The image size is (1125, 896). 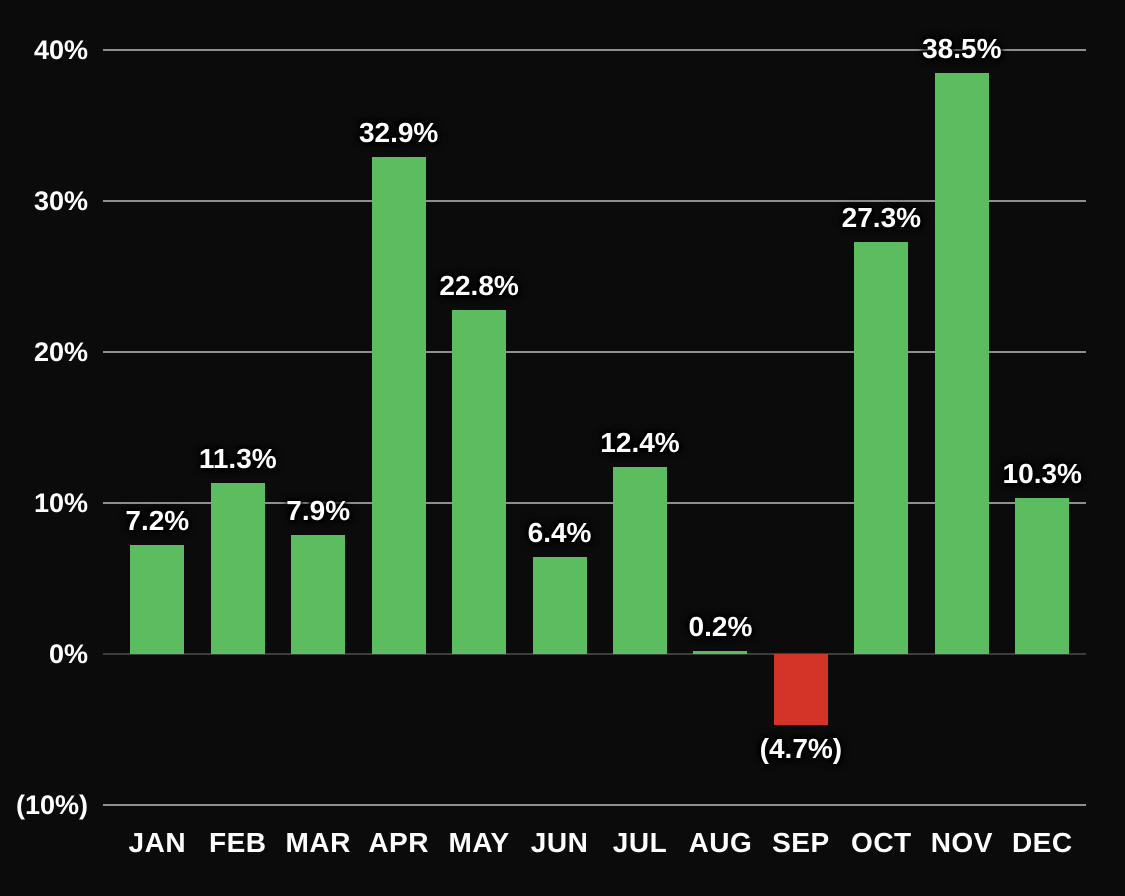 I want to click on bar-value-label-aug: 0.2%, so click(x=720, y=626).